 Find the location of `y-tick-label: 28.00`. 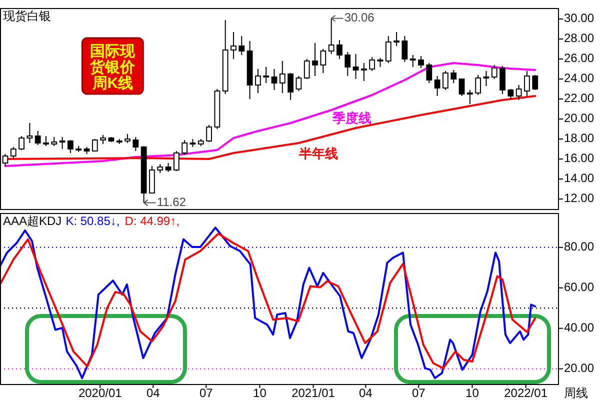

y-tick-label: 28.00 is located at coordinates (579, 38).